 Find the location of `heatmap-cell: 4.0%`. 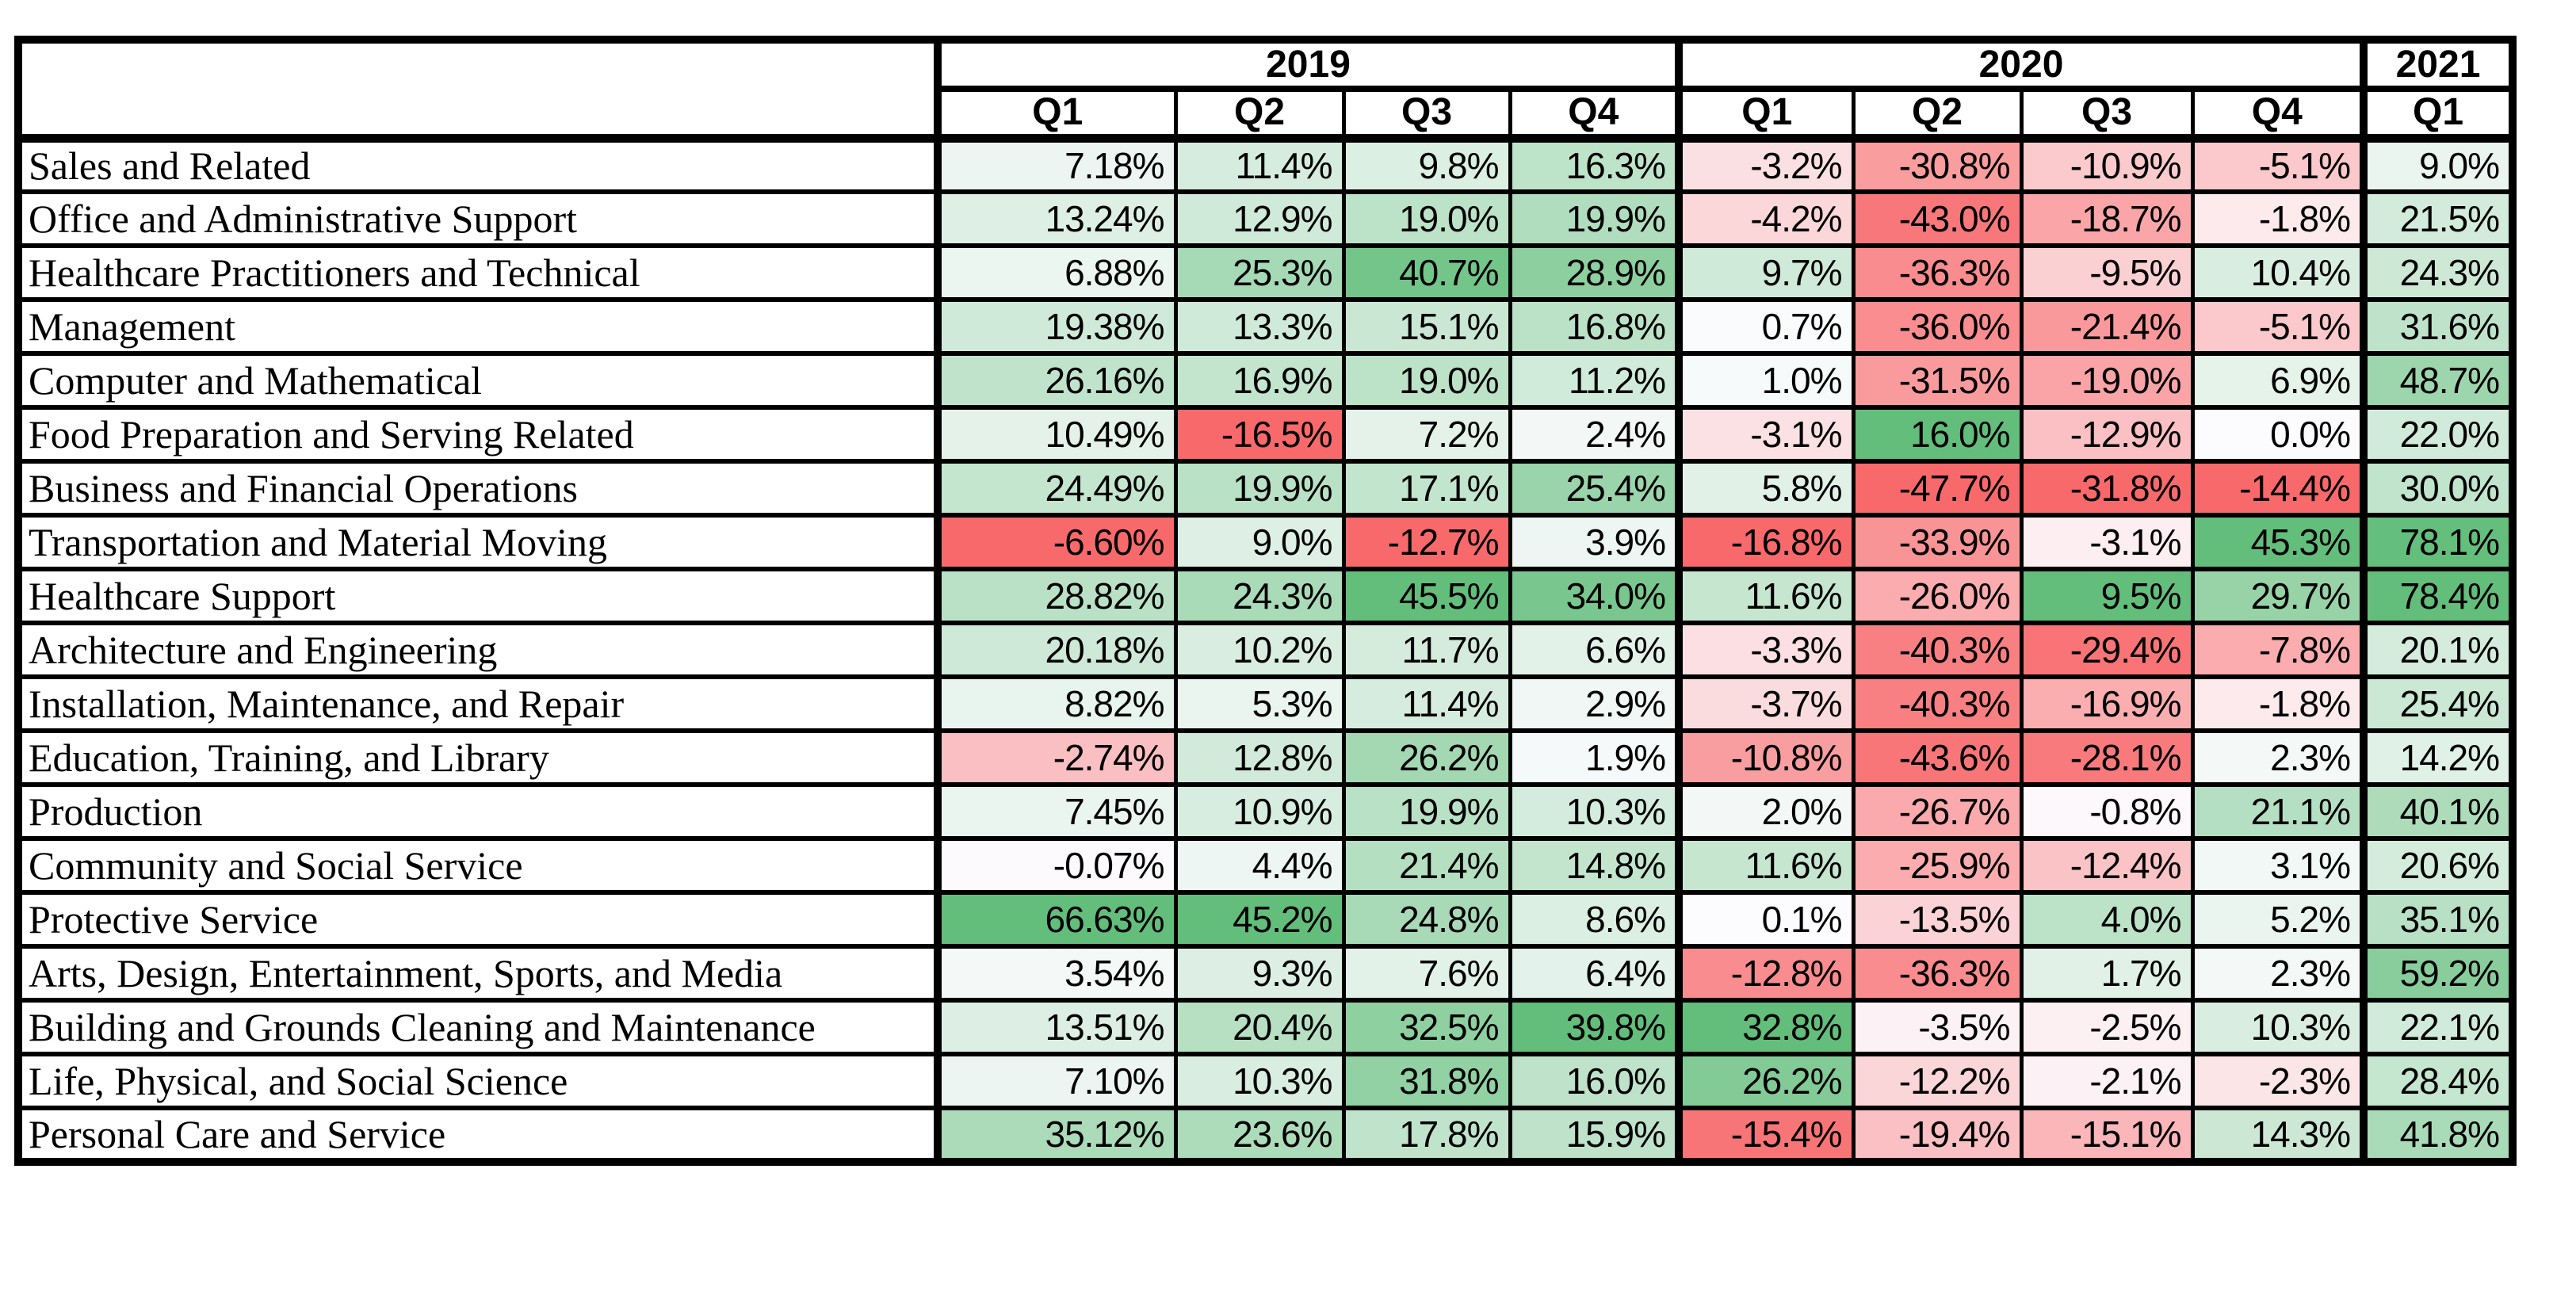

heatmap-cell: 4.0% is located at coordinates (2107, 920).